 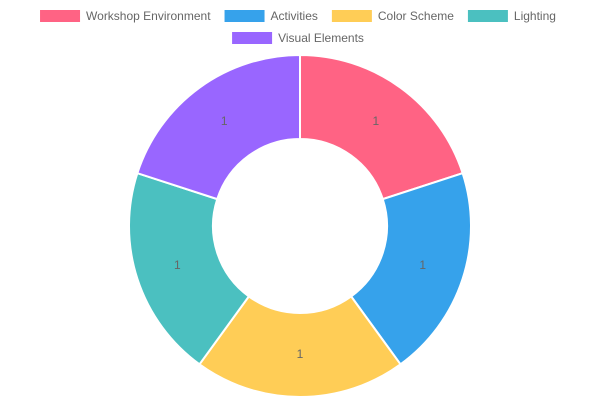 I want to click on legend-label: Color Scheme, so click(x=416, y=16).